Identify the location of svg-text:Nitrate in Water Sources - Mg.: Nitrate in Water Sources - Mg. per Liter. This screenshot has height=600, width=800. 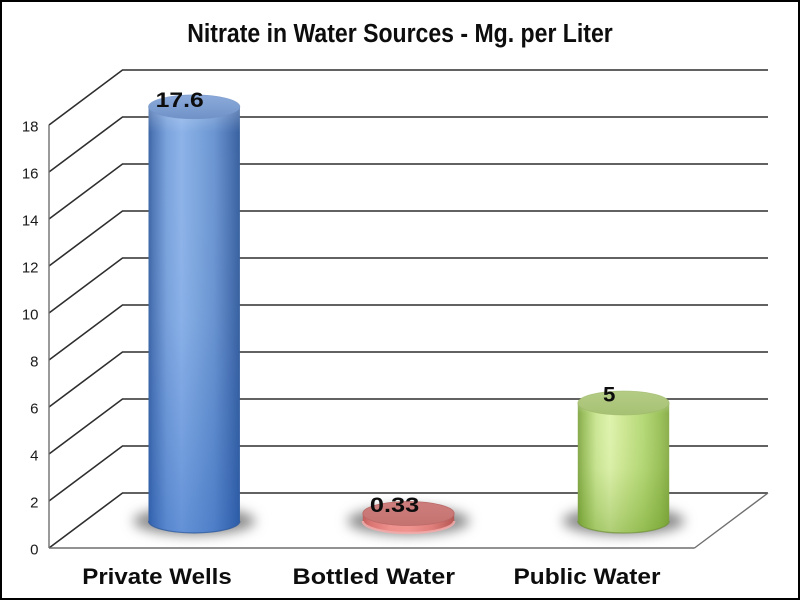
(400, 34).